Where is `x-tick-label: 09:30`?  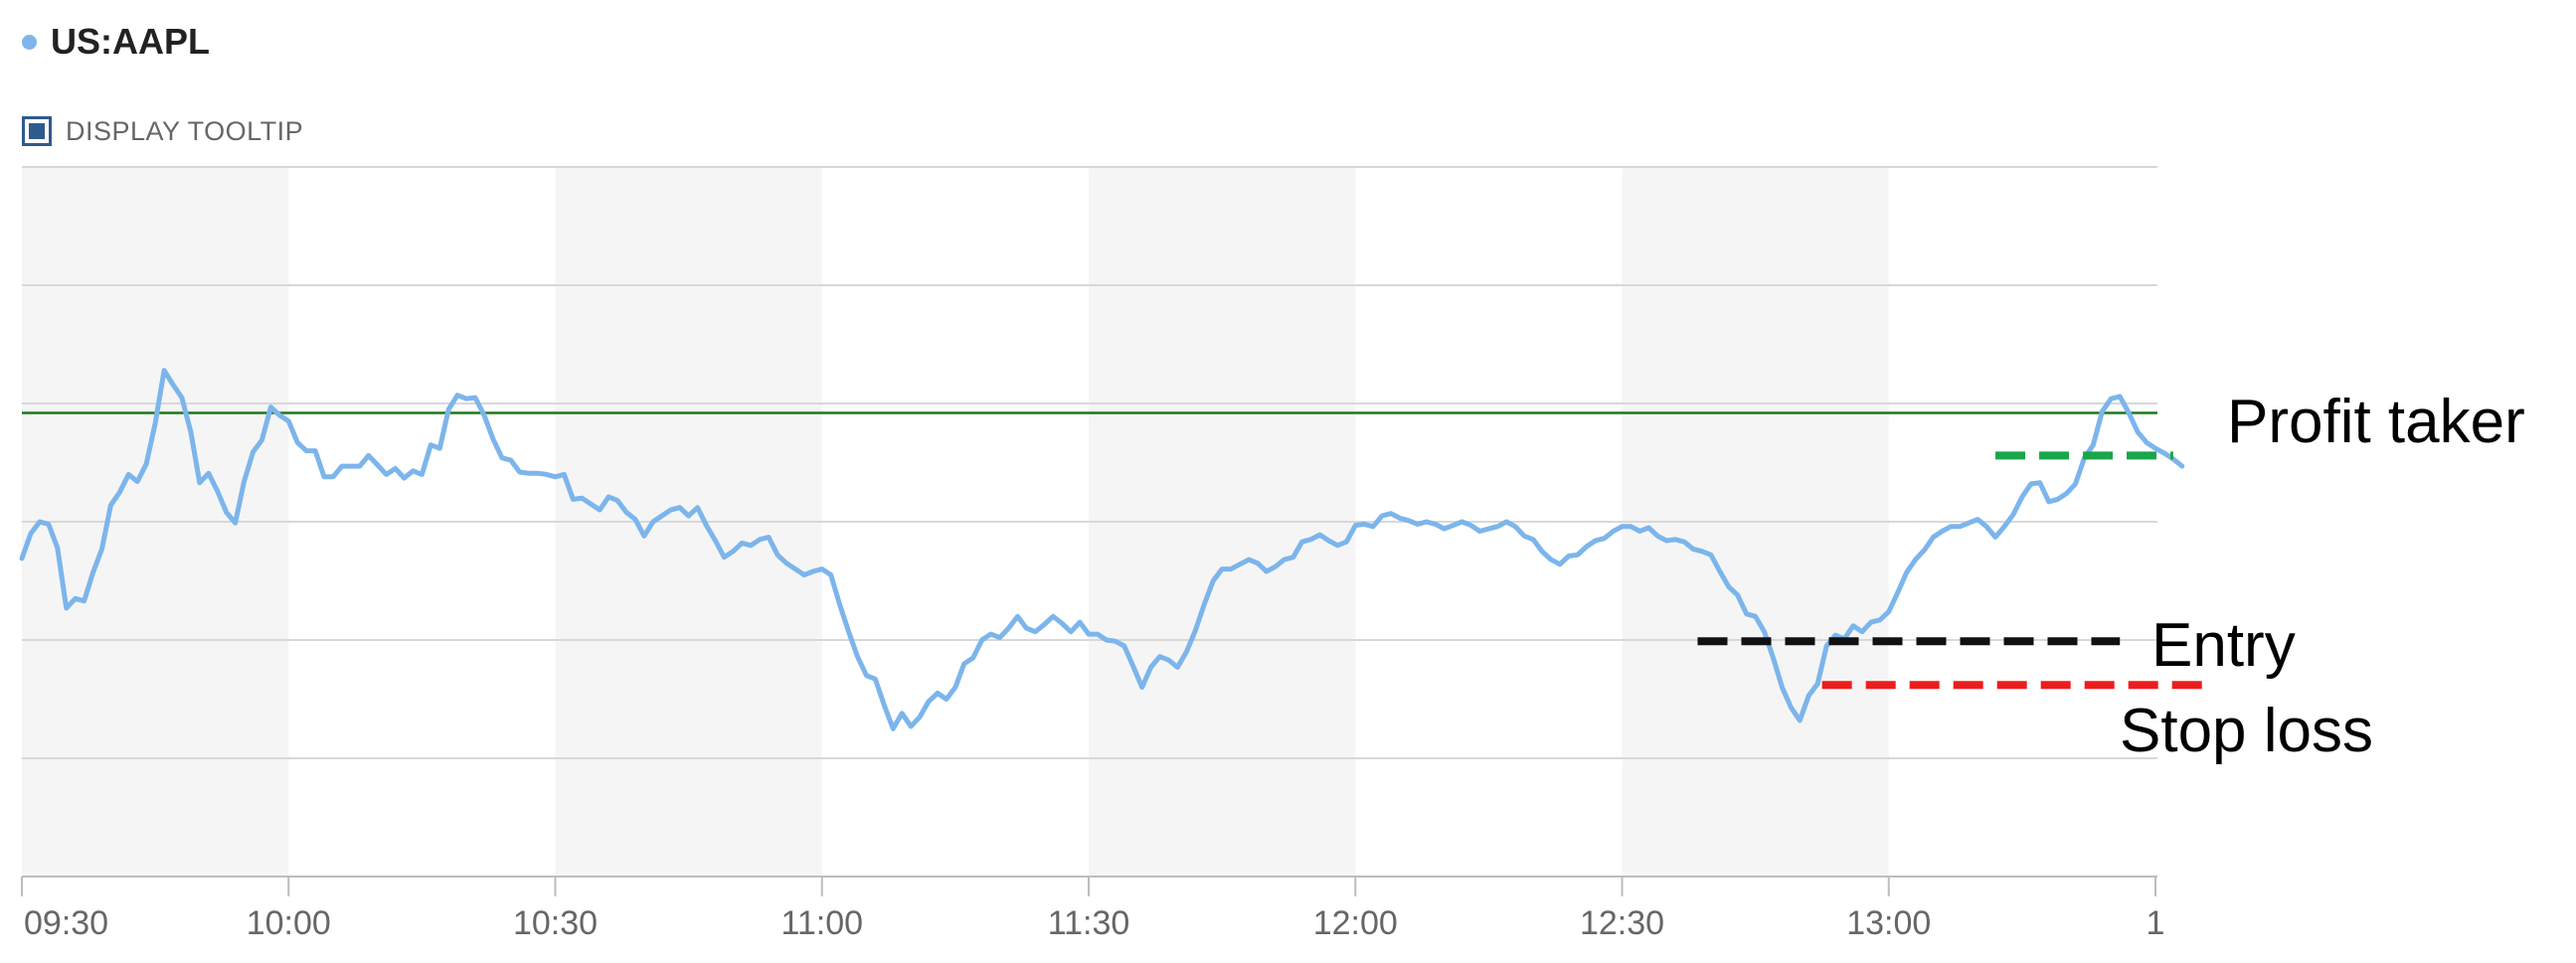
x-tick-label: 09:30 is located at coordinates (66, 923).